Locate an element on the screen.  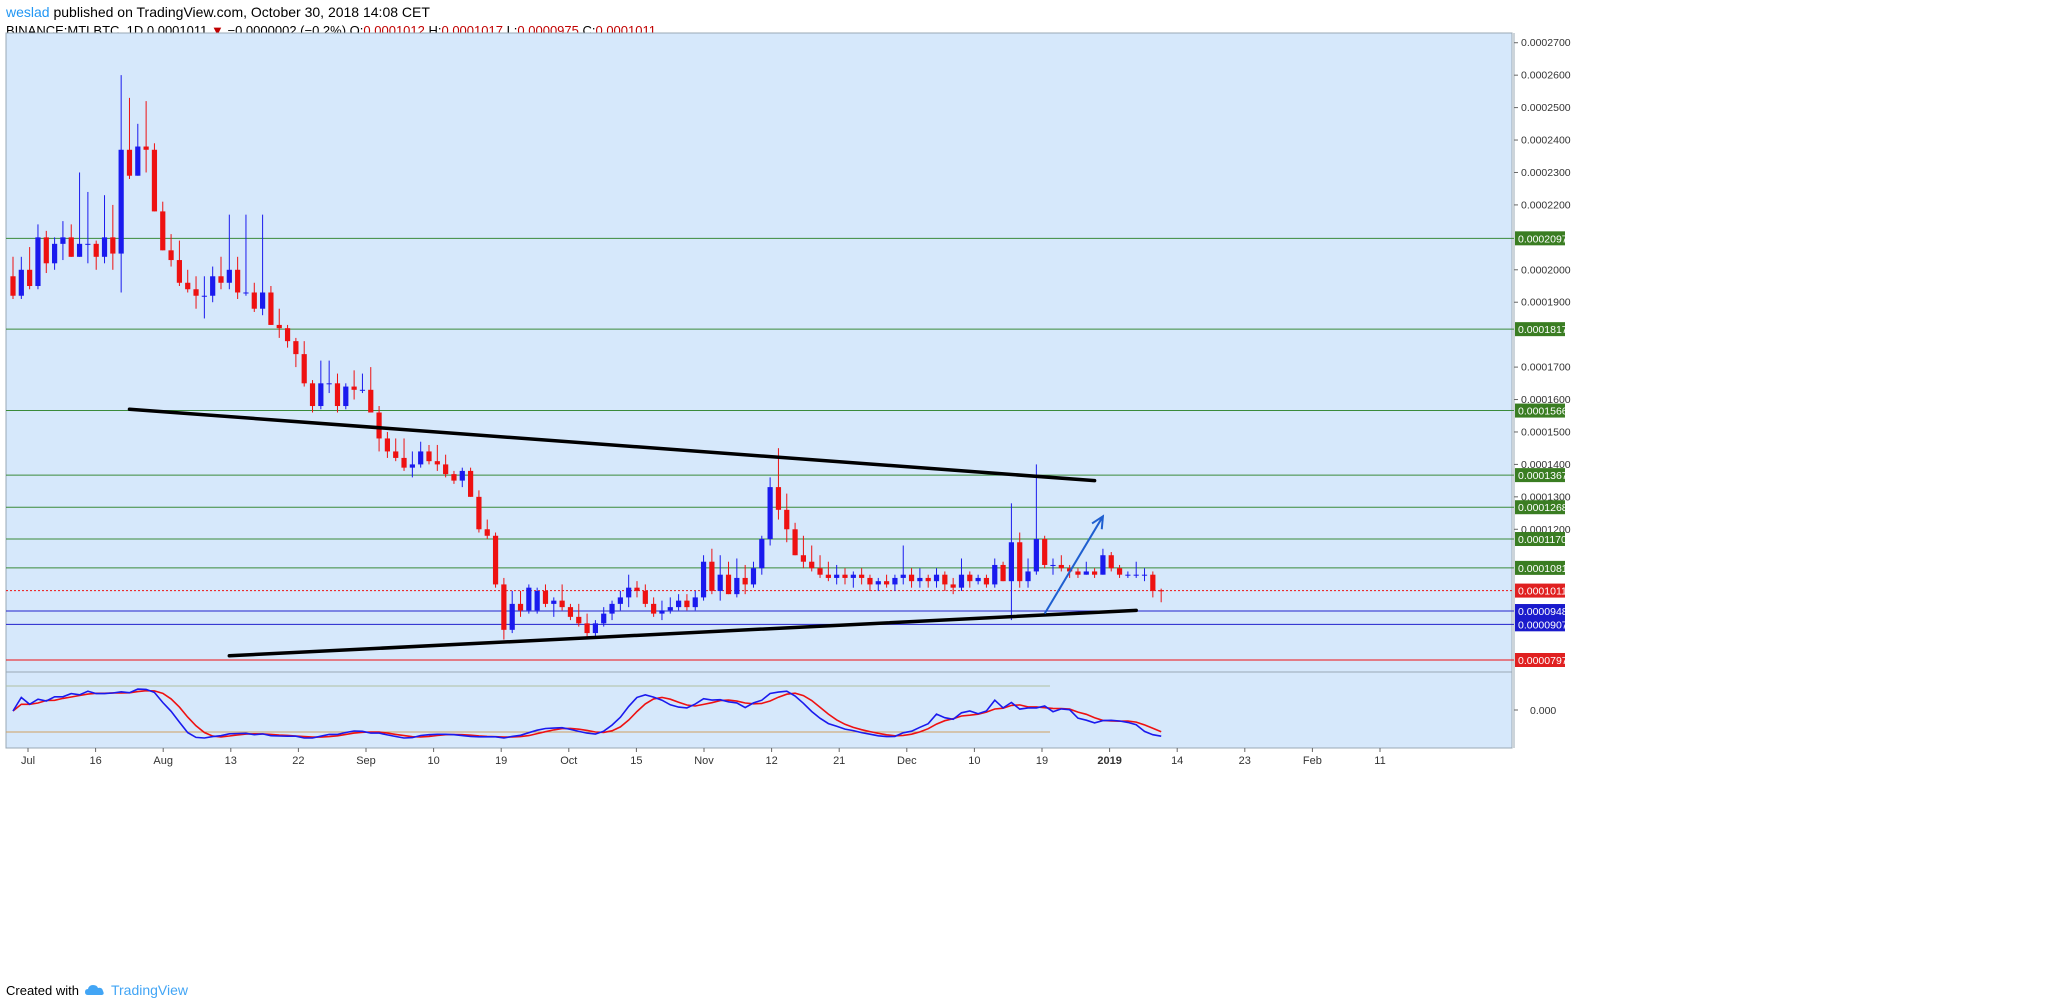
level-price-label: 0.0001081 is located at coordinates (1543, 569).